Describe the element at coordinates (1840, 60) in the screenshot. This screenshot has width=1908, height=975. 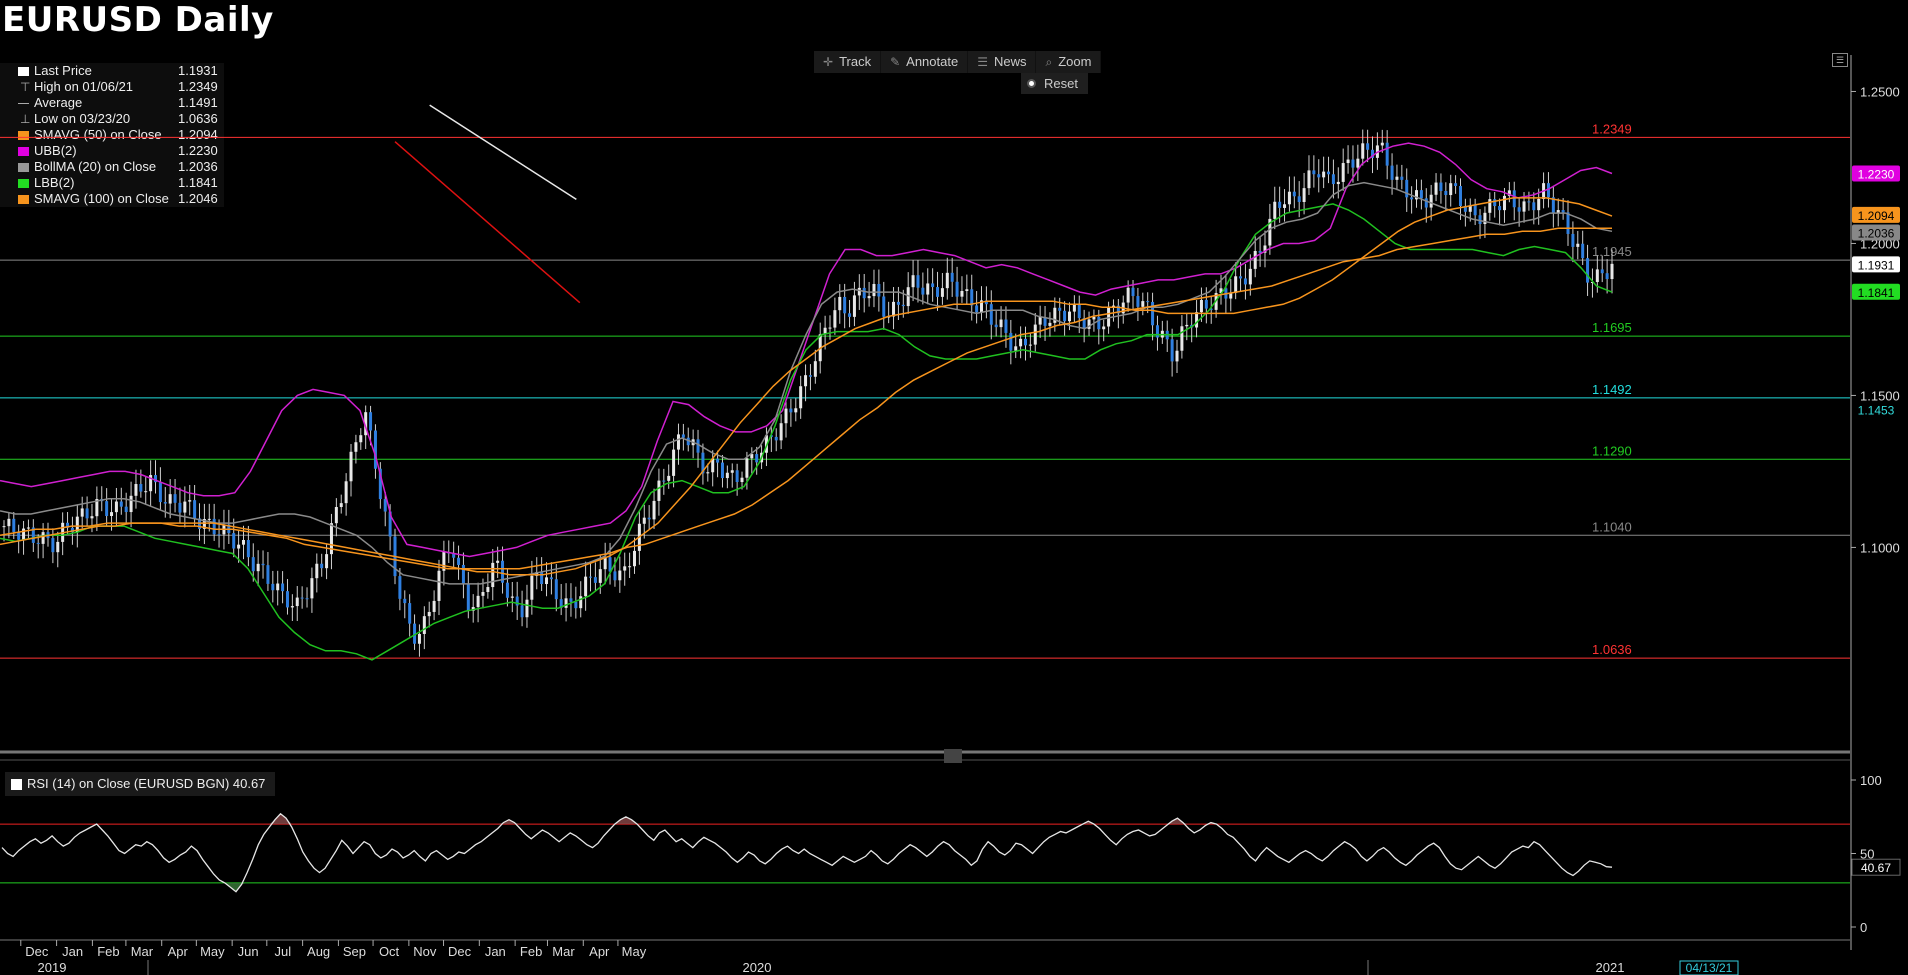
I see `settings-icon: ☰` at that location.